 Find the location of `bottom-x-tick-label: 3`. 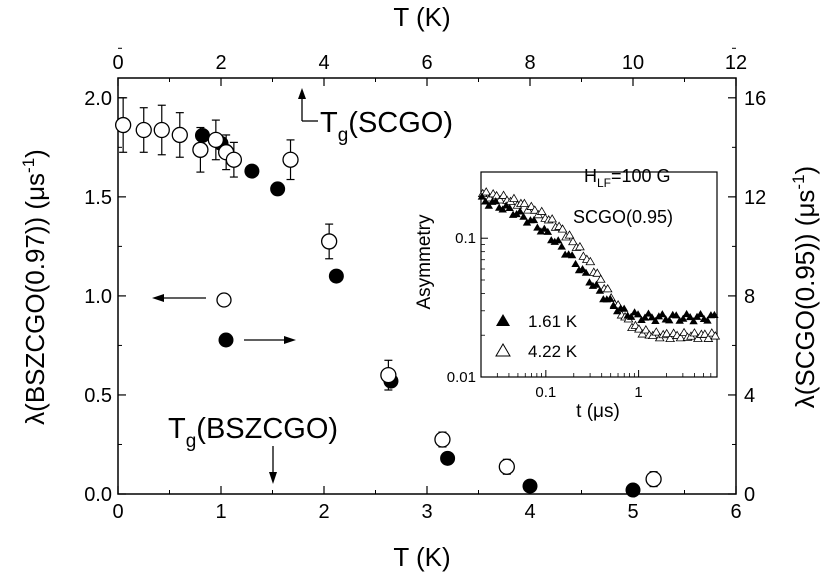

bottom-x-tick-label: 3 is located at coordinates (426, 512).